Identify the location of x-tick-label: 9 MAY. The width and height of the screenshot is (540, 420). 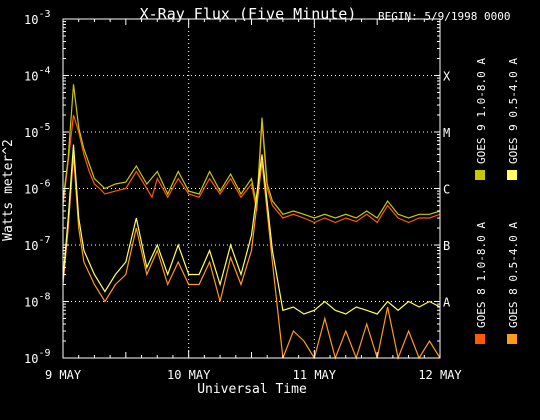
(63, 375).